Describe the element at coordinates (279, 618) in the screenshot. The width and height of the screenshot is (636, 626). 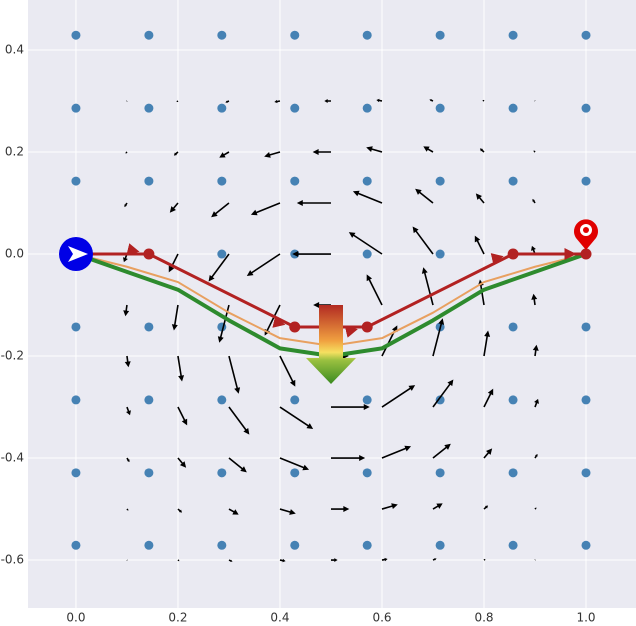
I see `x-tick-label: 0.4` at that location.